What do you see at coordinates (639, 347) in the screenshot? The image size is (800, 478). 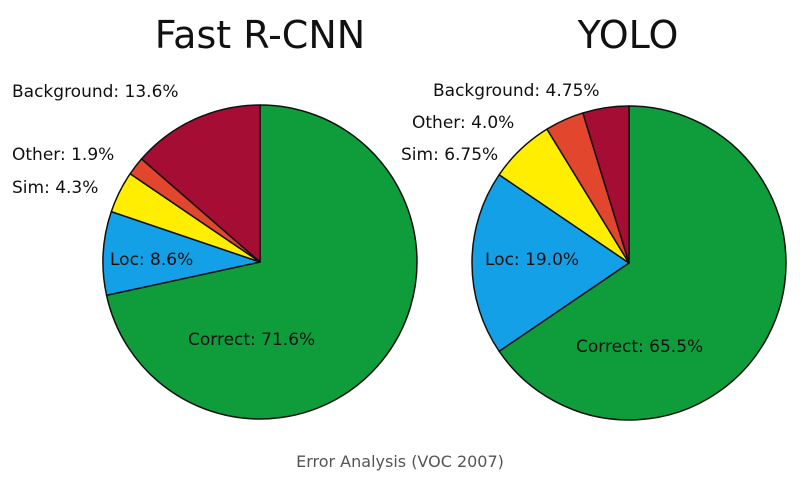 I see `pie-label-correct: Correct: 65.5%` at bounding box center [639, 347].